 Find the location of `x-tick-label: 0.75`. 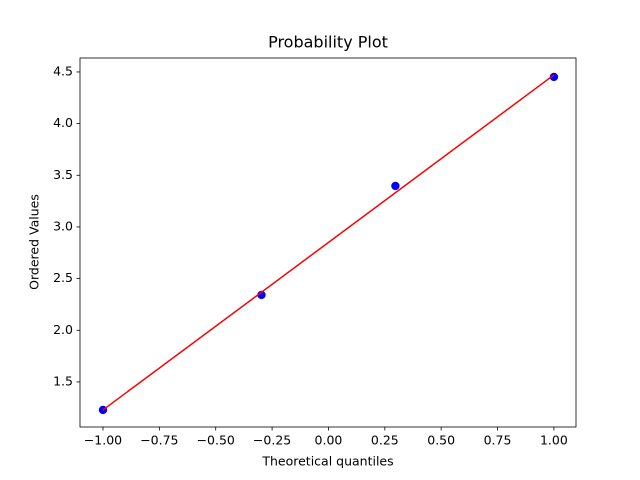

x-tick-label: 0.75 is located at coordinates (498, 440).